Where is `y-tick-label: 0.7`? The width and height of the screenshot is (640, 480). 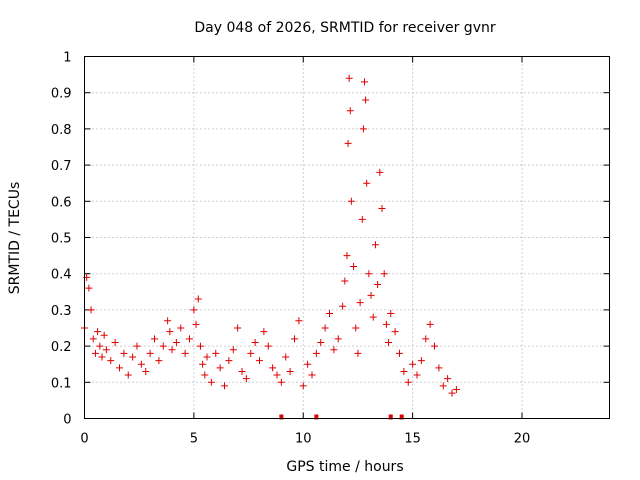 y-tick-label: 0.7 is located at coordinates (61, 166).